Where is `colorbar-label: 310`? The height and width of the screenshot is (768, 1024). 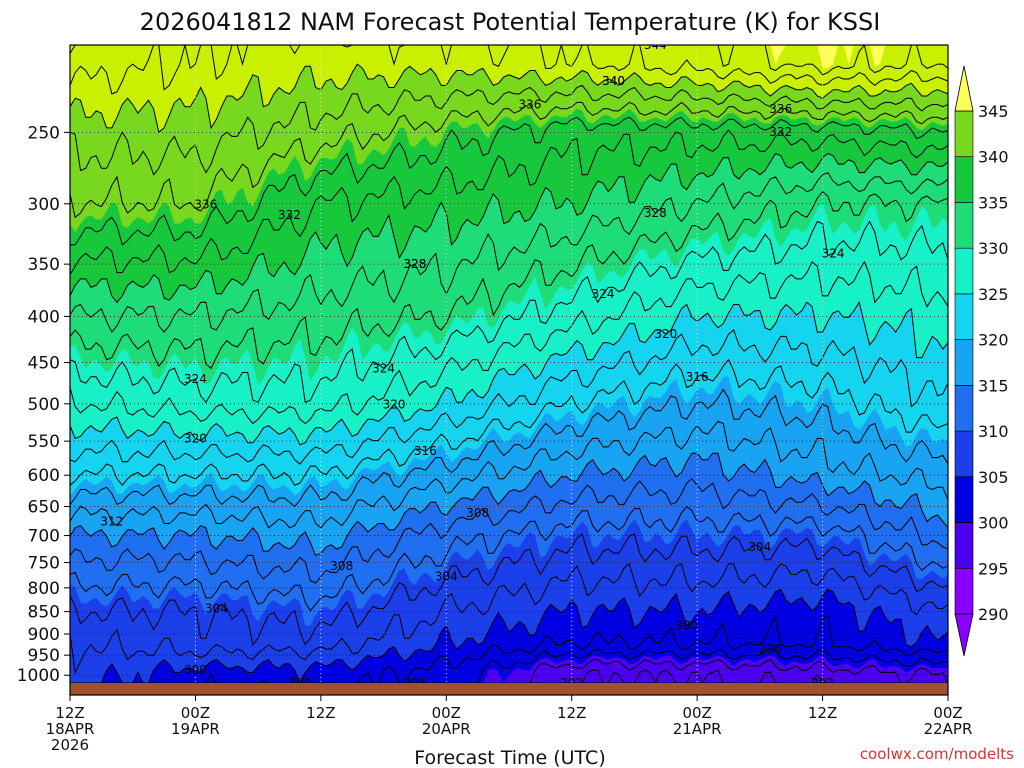
colorbar-label: 310 is located at coordinates (993, 431).